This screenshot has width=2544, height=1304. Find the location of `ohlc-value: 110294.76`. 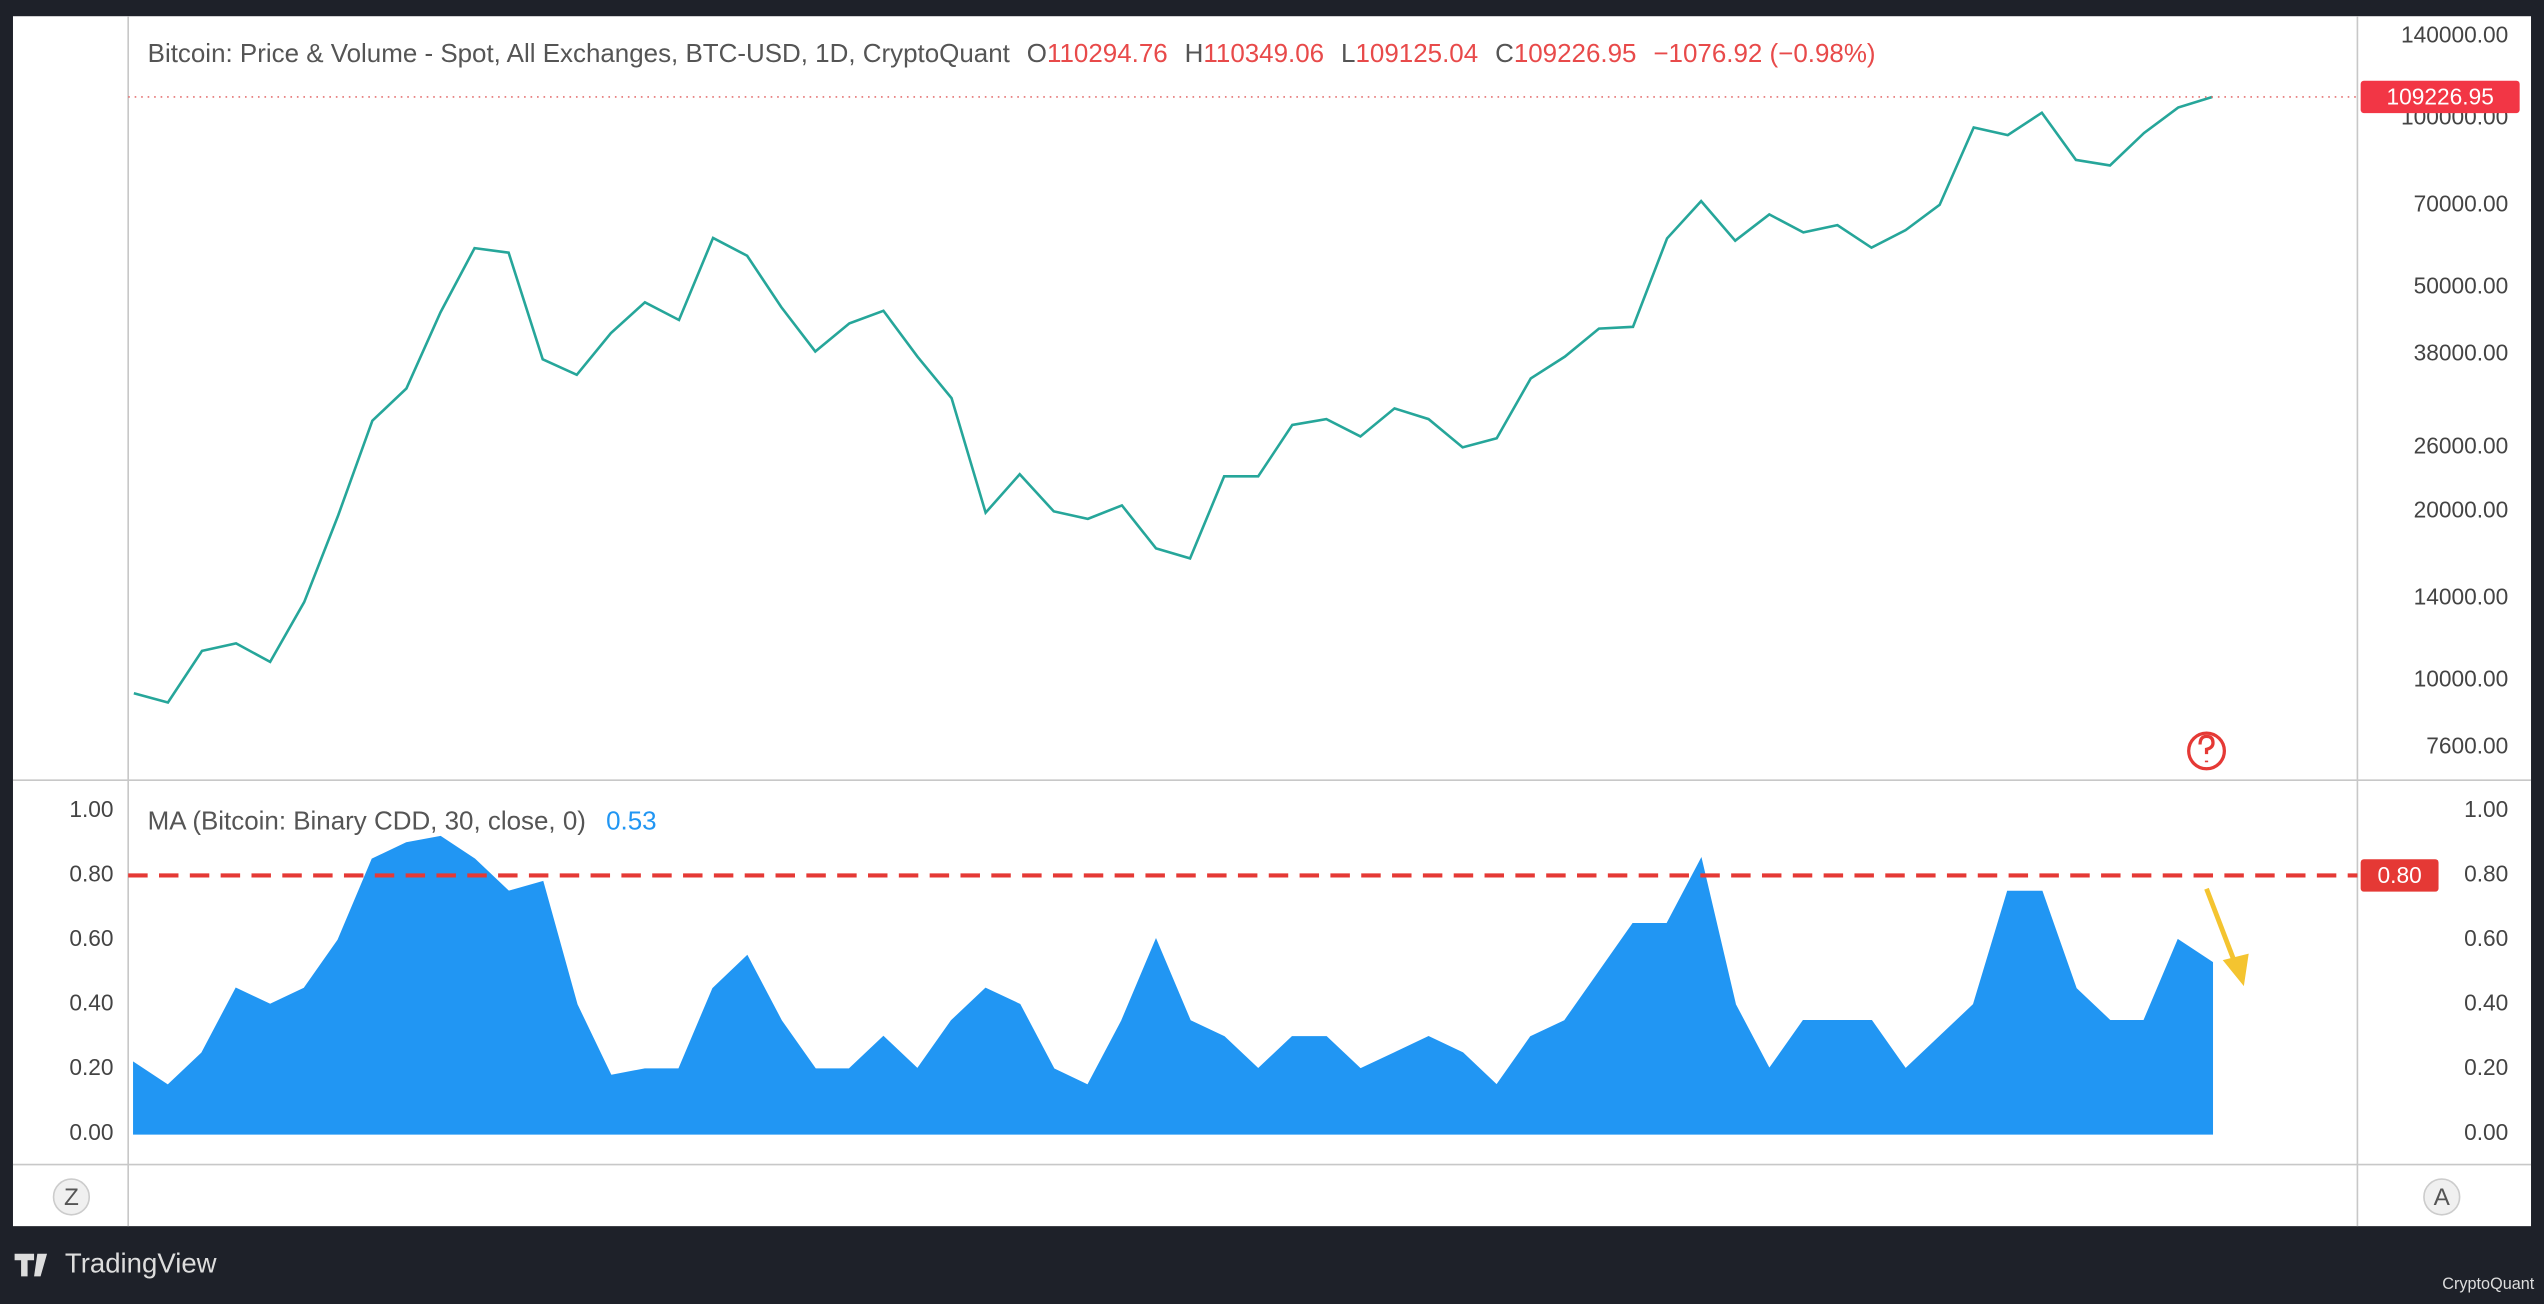

ohlc-value: 110294.76 is located at coordinates (1107, 54).